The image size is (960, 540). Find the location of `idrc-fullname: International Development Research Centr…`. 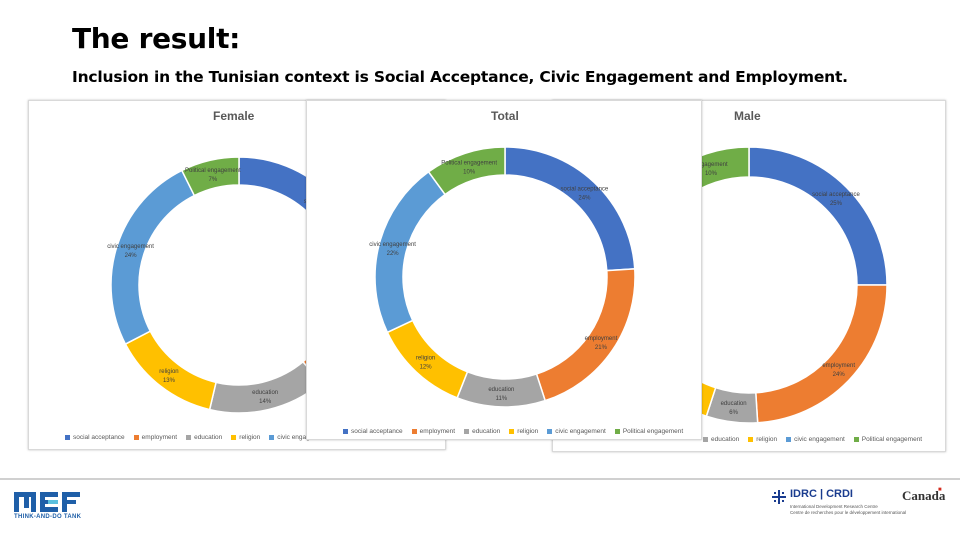

idrc-fullname: International Development Research Centr… is located at coordinates (848, 510).